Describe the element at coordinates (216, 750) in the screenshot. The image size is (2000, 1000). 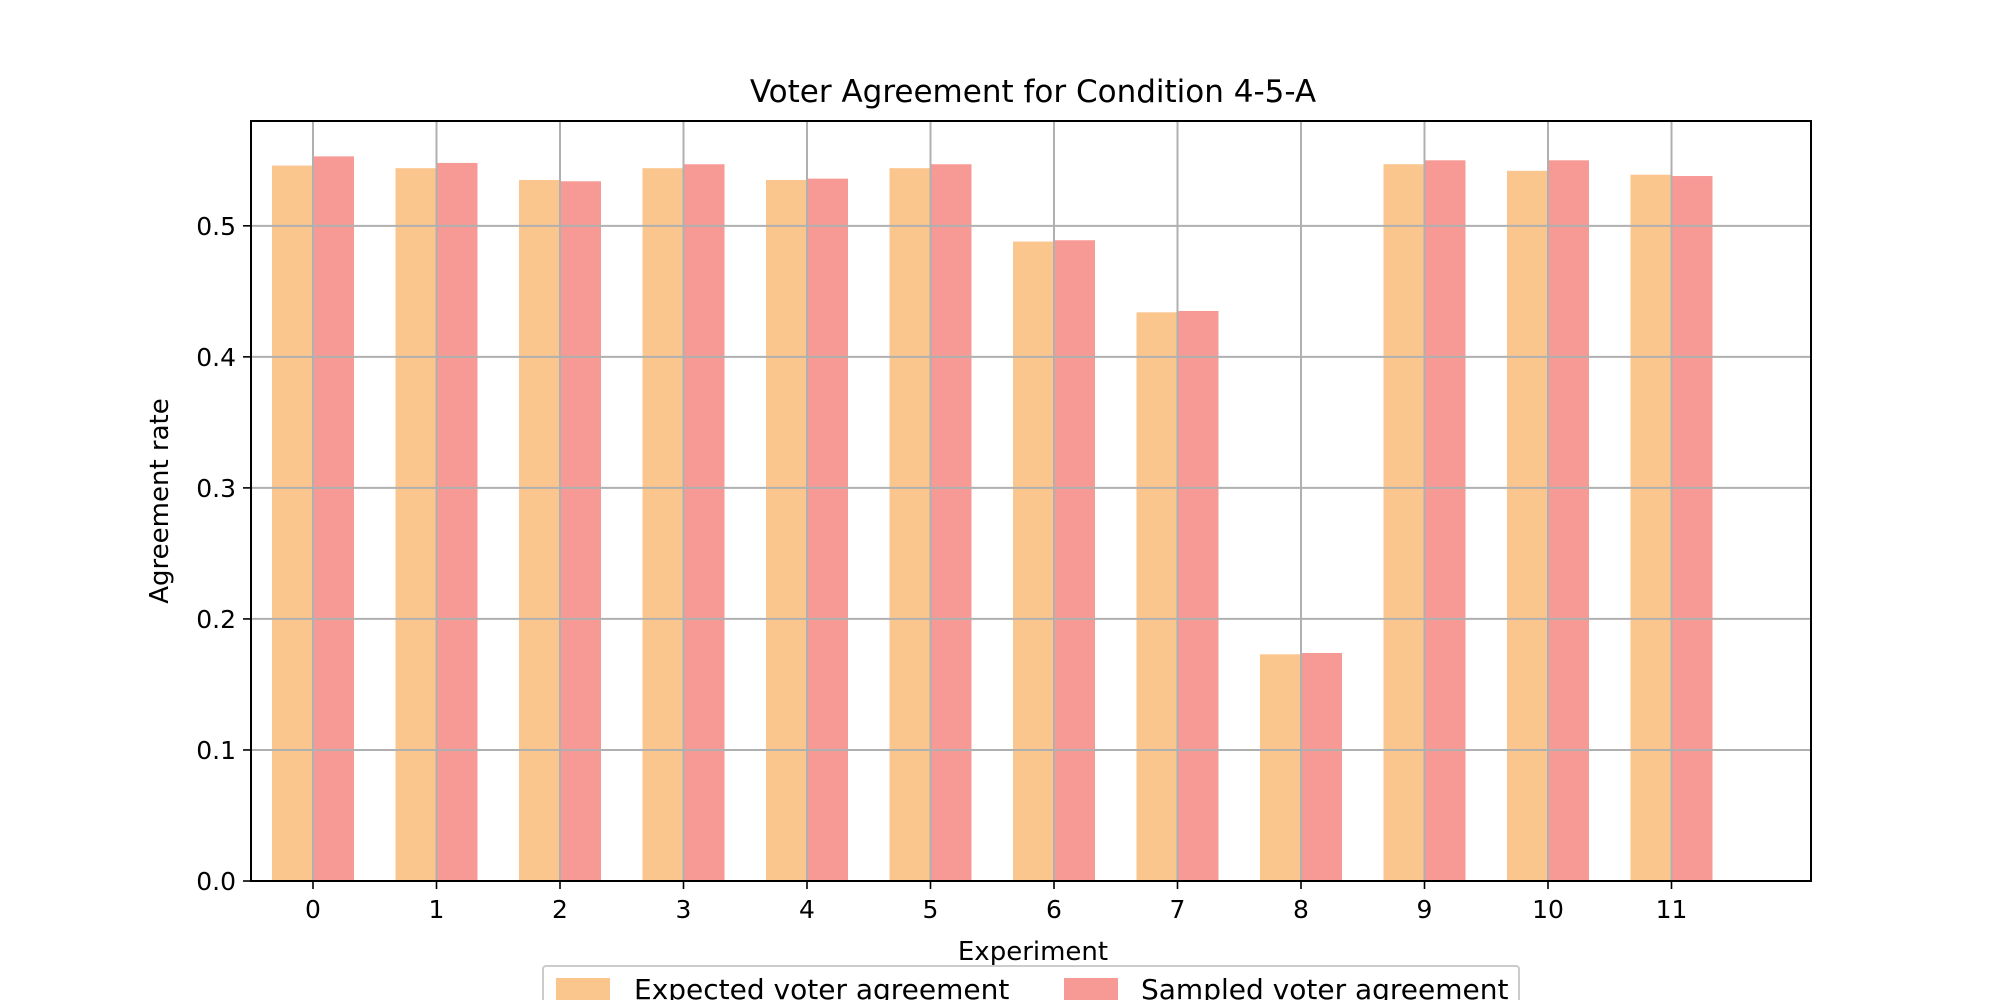
I see `y-tick-label-0.1: 0.1` at that location.